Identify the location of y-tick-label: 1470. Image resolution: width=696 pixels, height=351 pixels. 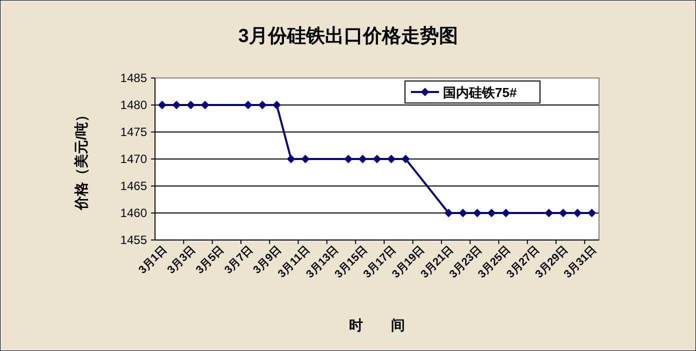
(134, 159).